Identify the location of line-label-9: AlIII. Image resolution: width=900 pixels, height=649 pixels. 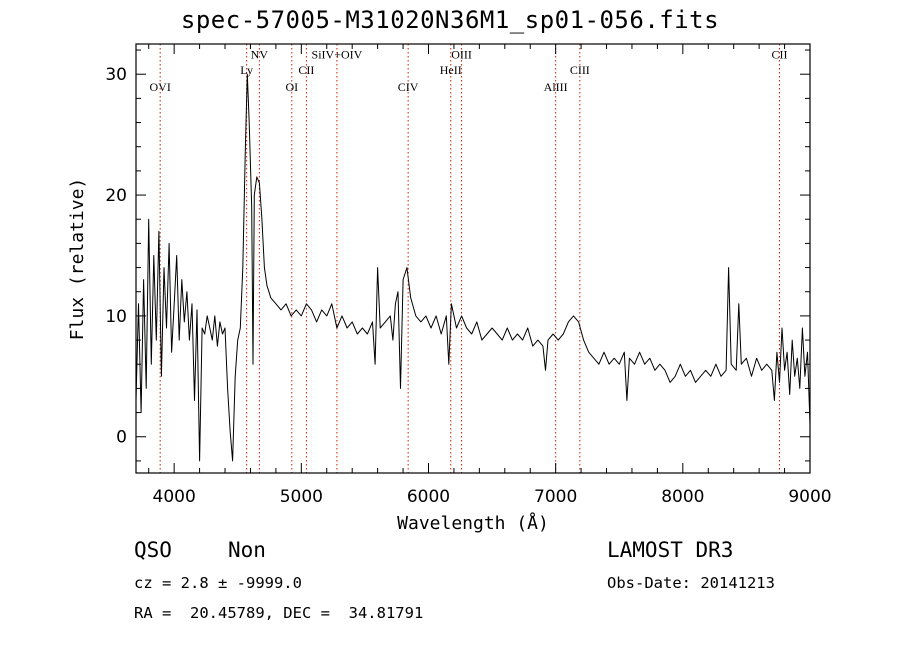
(556, 87).